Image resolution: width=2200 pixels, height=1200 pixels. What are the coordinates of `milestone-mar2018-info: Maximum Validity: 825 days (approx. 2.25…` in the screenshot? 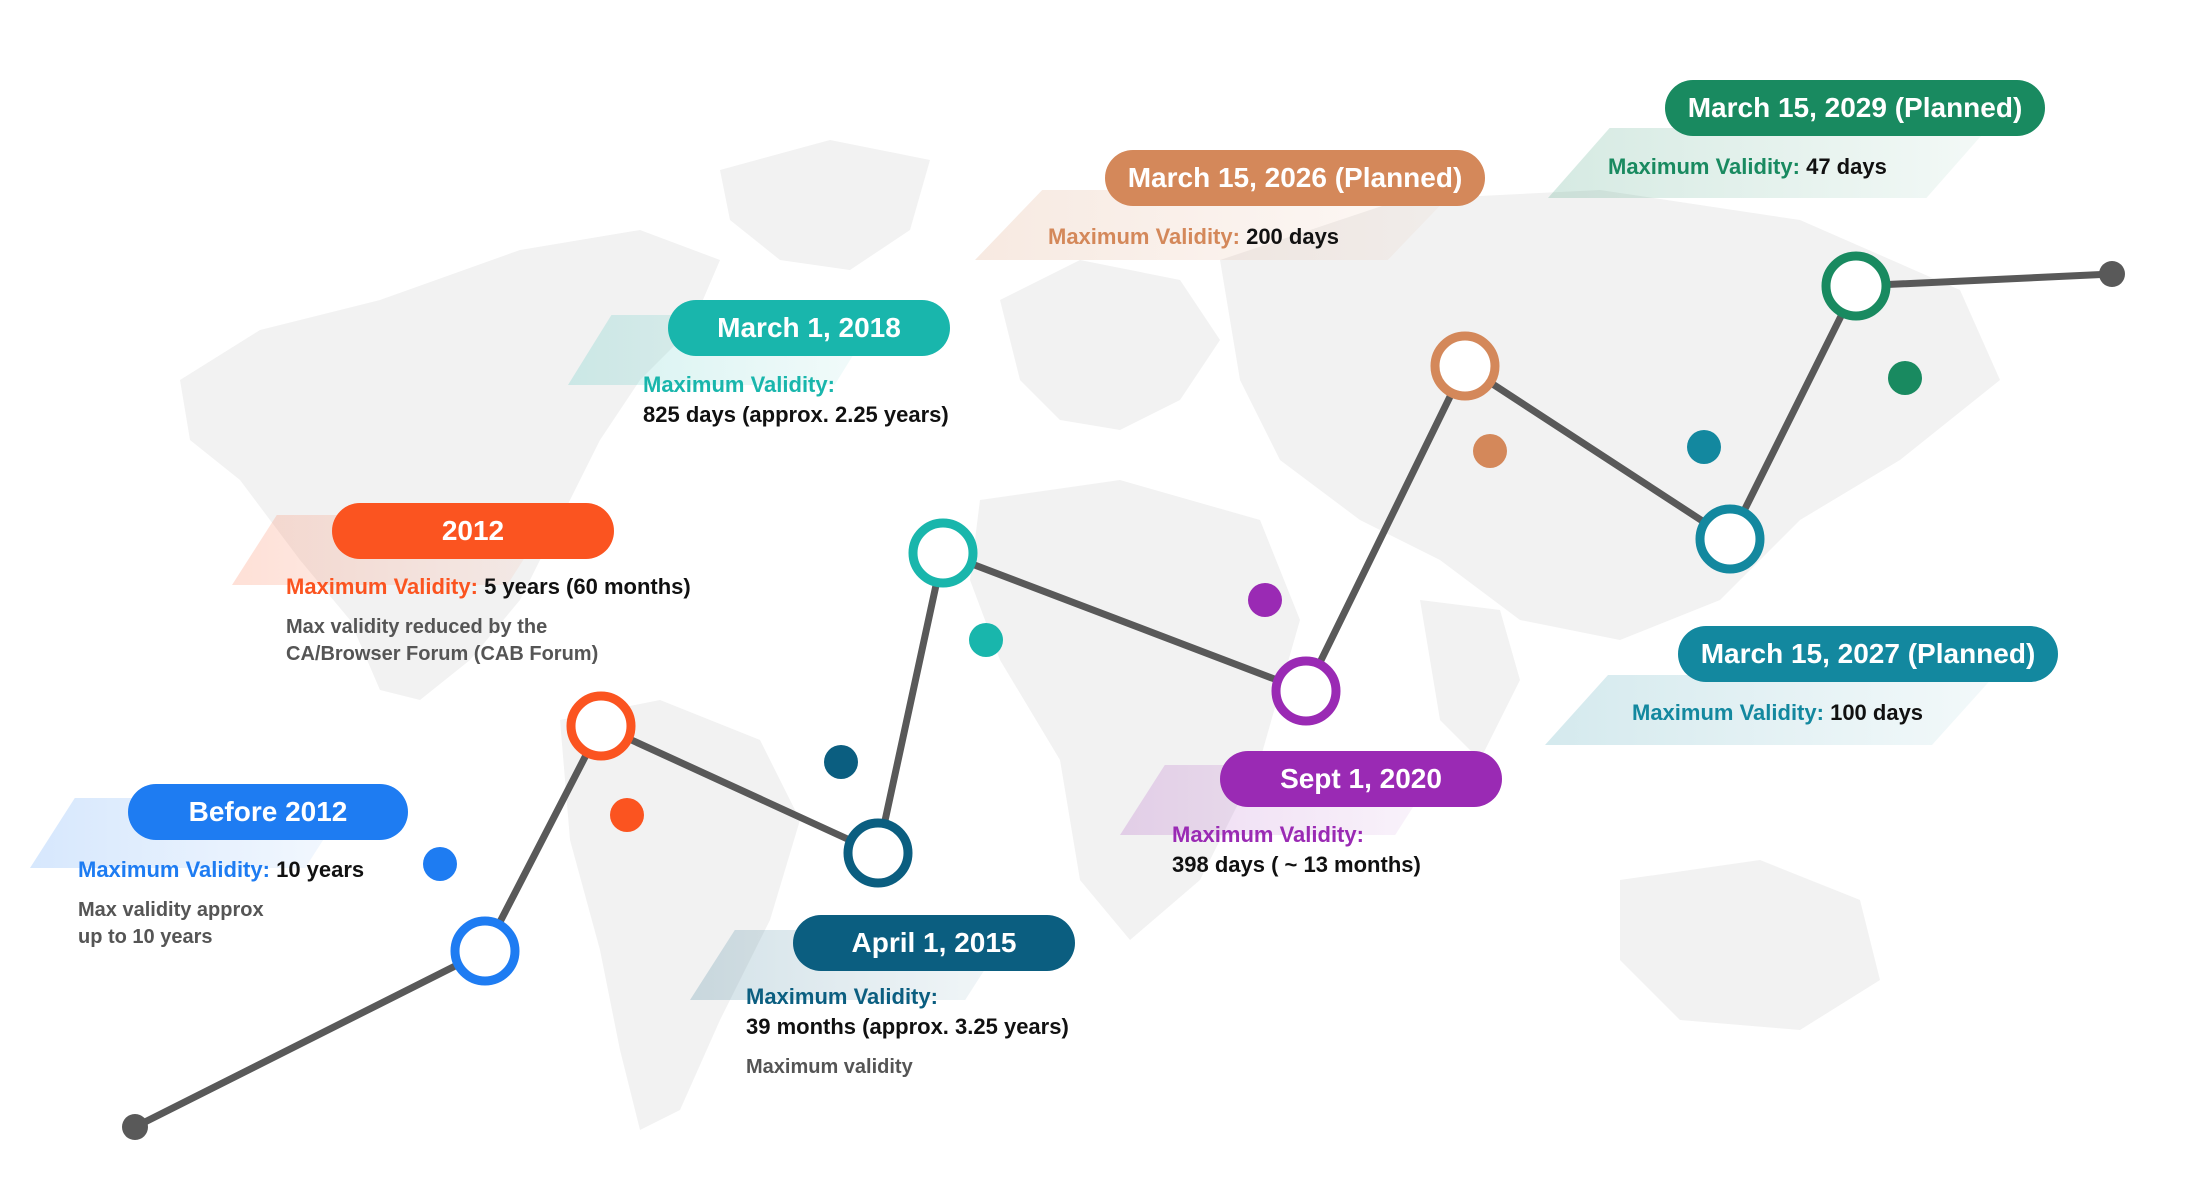 It's located at (796, 400).